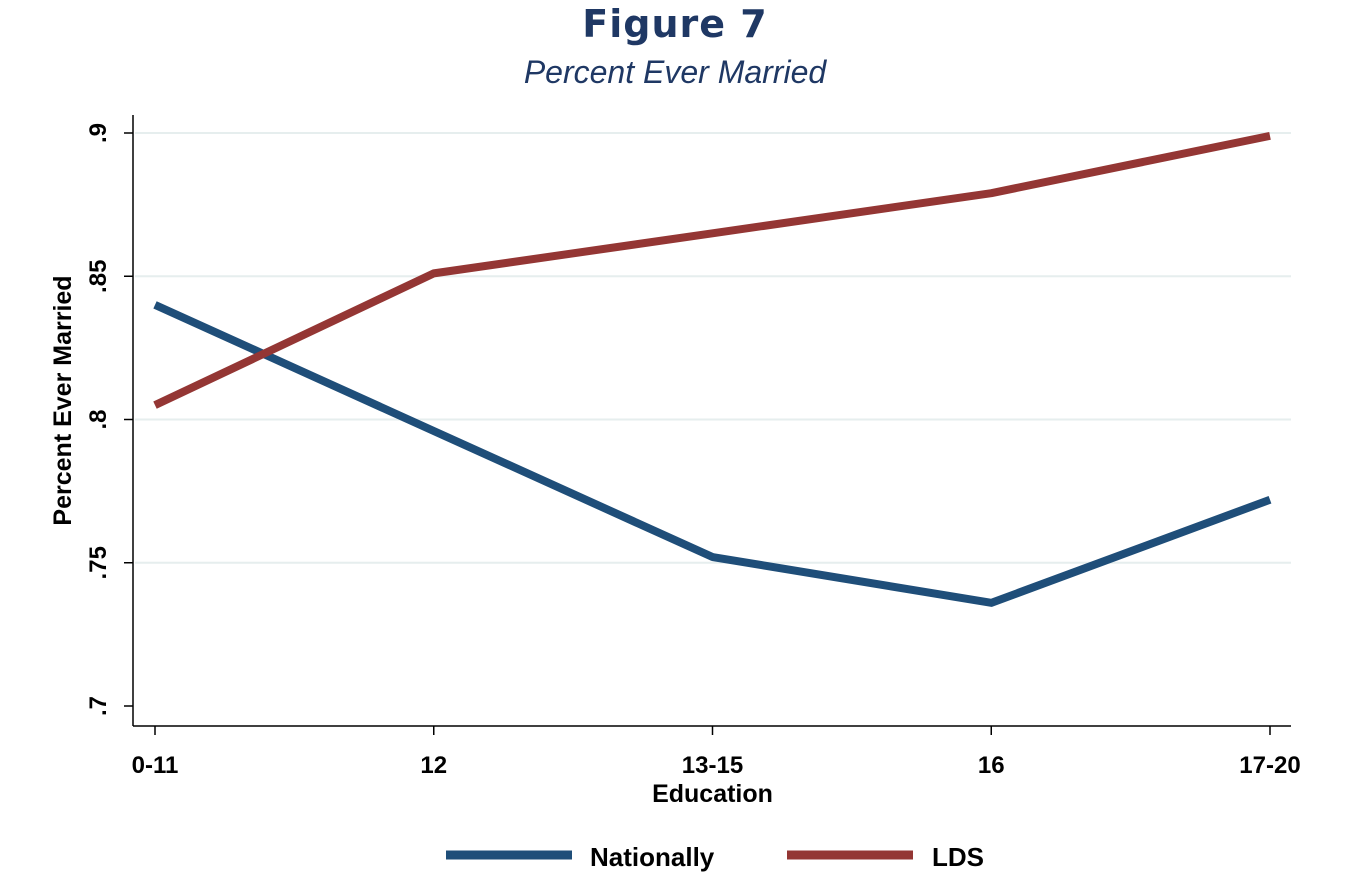 The width and height of the screenshot is (1350, 876). What do you see at coordinates (712, 765) in the screenshot?
I see `x-tick-label: 13-15` at bounding box center [712, 765].